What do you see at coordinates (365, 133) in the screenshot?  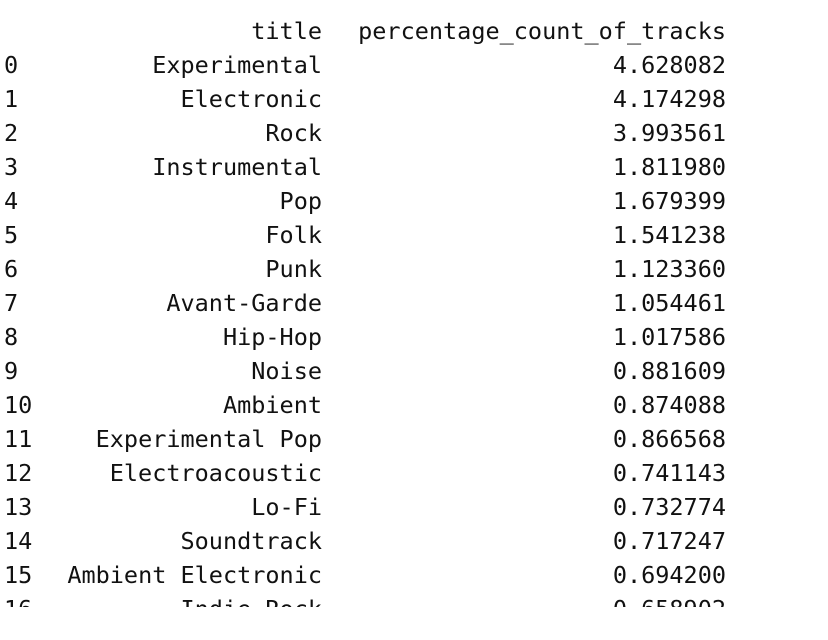 I see `table-row: 2 Rock 3.993561` at bounding box center [365, 133].